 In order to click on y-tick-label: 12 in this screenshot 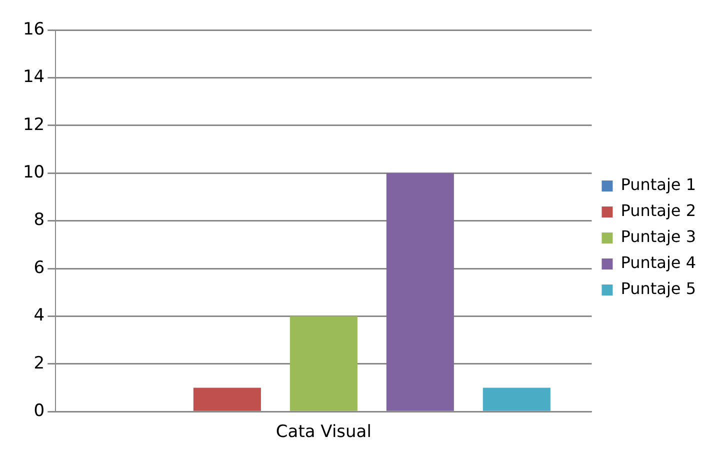, I will do `click(33, 124)`.